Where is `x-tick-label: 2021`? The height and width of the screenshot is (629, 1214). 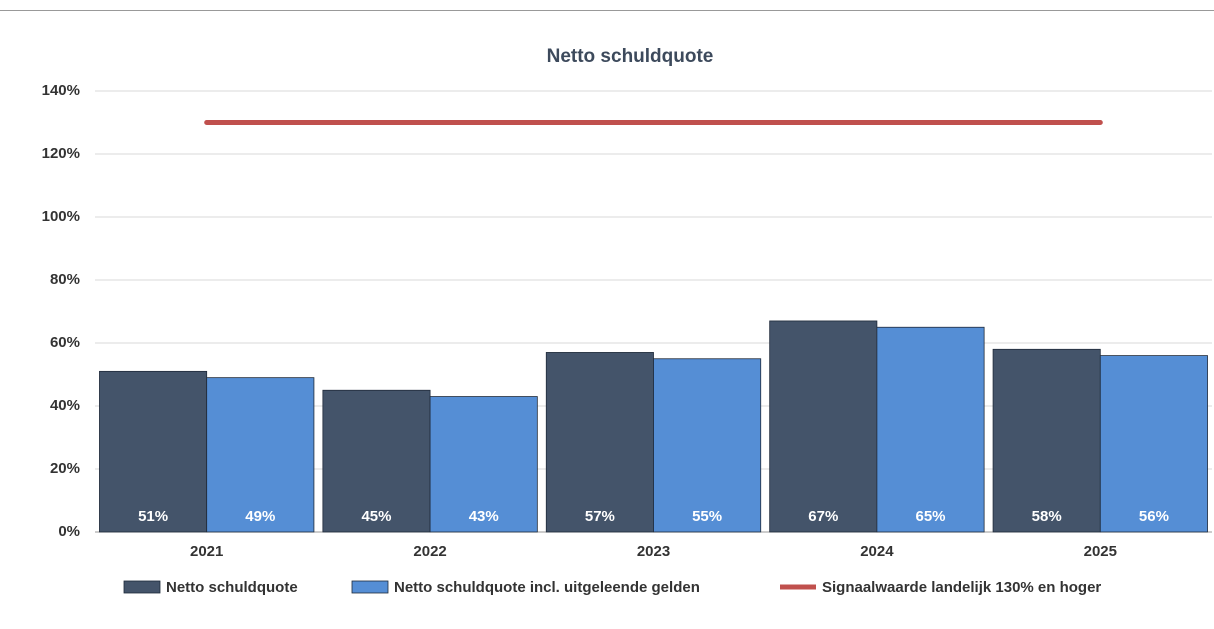
x-tick-label: 2021 is located at coordinates (206, 551).